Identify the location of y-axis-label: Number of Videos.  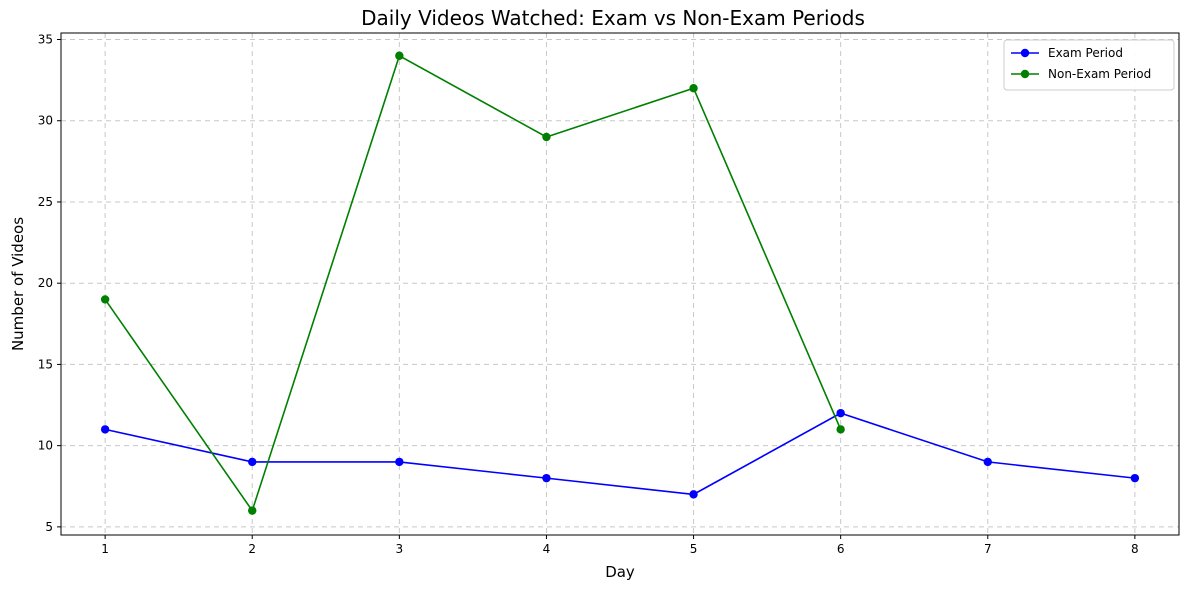
(18, 284).